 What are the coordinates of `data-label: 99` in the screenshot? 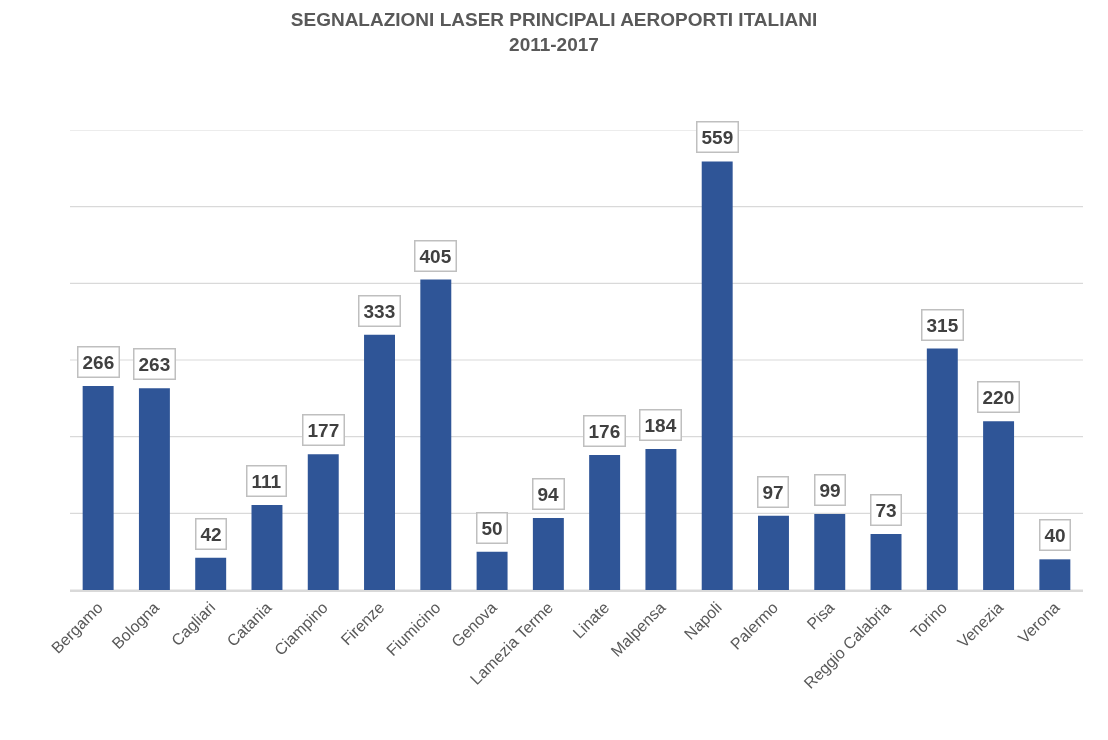 It's located at (830, 490).